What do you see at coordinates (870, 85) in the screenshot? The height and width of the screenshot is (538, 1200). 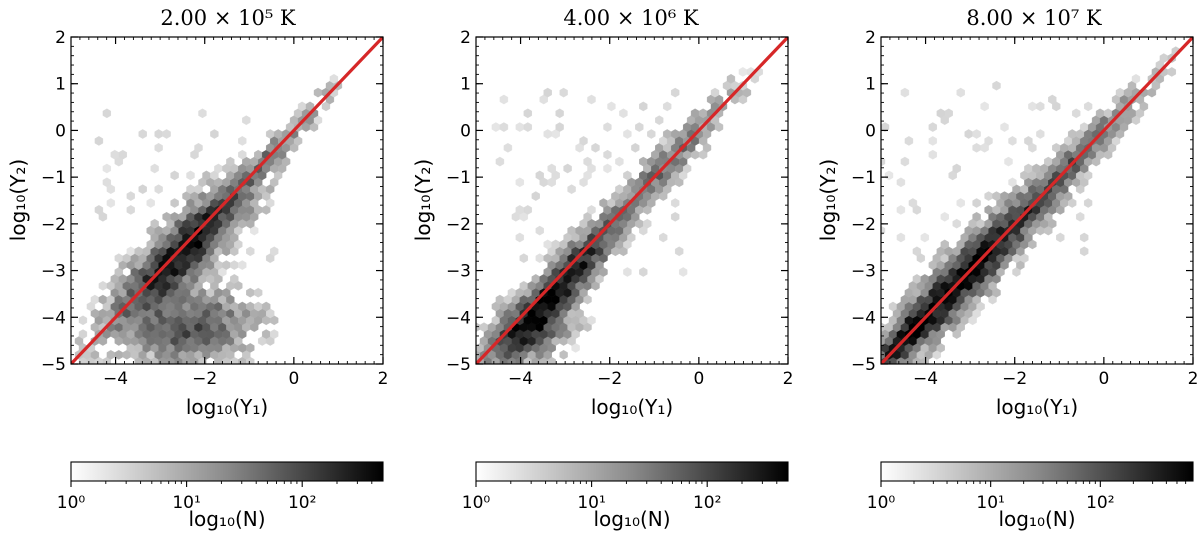 I see `y-tick-label: 1` at bounding box center [870, 85].